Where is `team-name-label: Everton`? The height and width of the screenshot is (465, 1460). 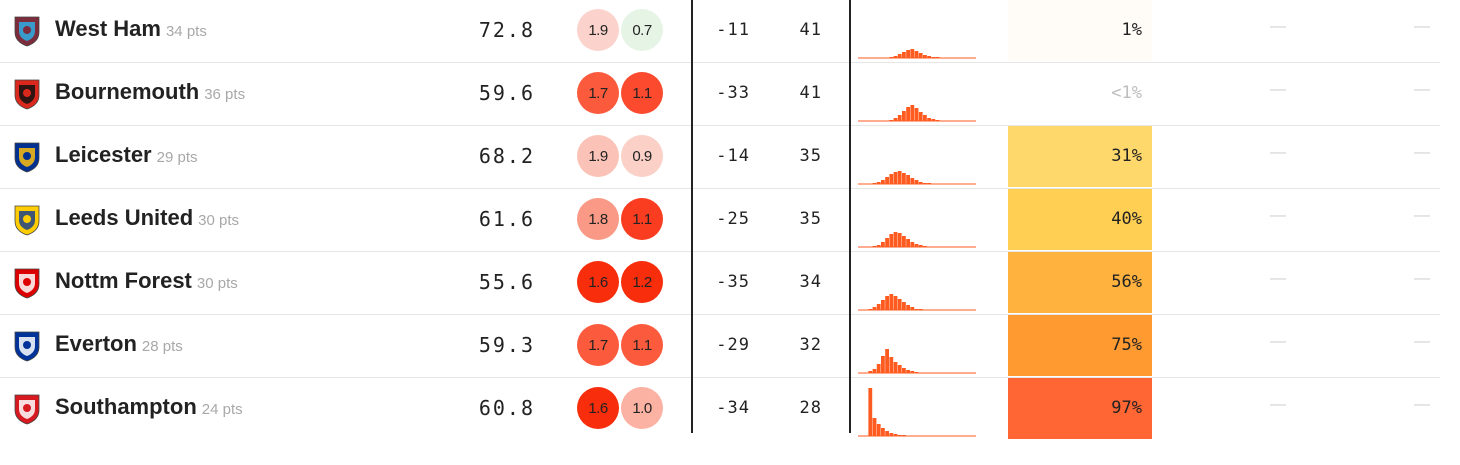 team-name-label: Everton is located at coordinates (96, 343).